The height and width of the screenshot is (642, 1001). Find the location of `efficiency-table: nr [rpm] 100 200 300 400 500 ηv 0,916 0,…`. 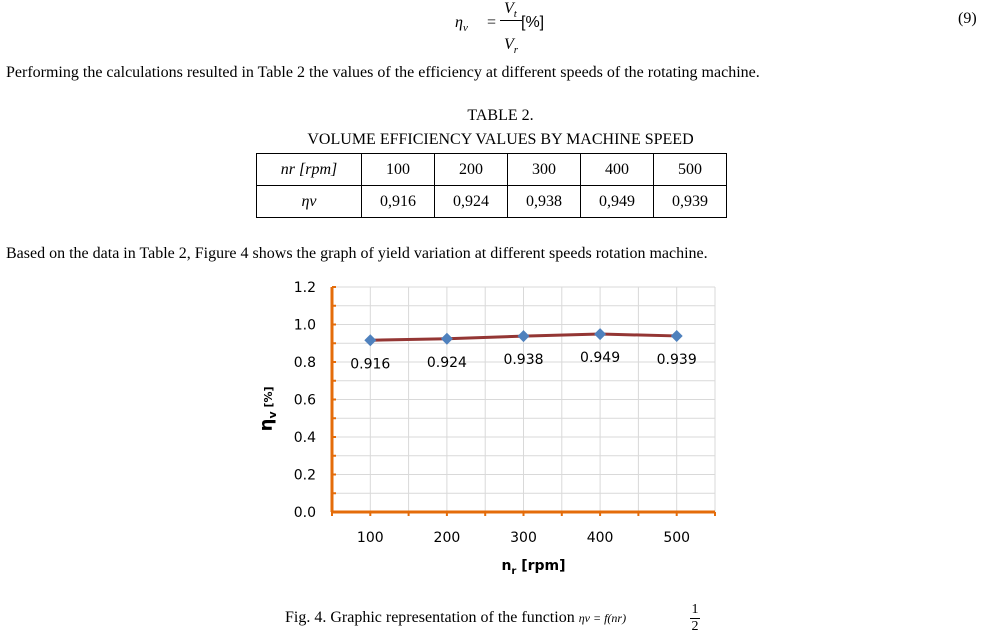

efficiency-table: nr [rpm] 100 200 300 400 500 ηv 0,916 0,… is located at coordinates (491, 185).